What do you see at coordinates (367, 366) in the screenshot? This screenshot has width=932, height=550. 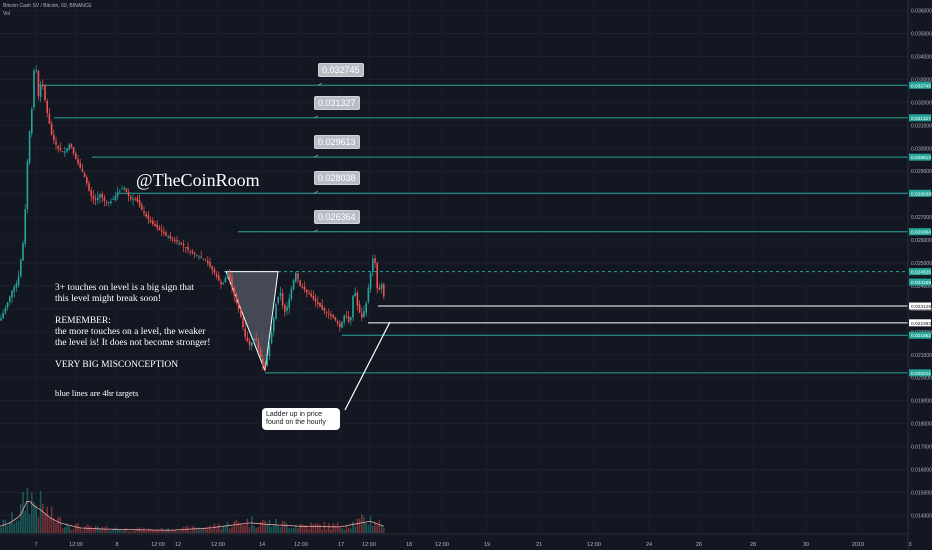 I see `callout-line` at bounding box center [367, 366].